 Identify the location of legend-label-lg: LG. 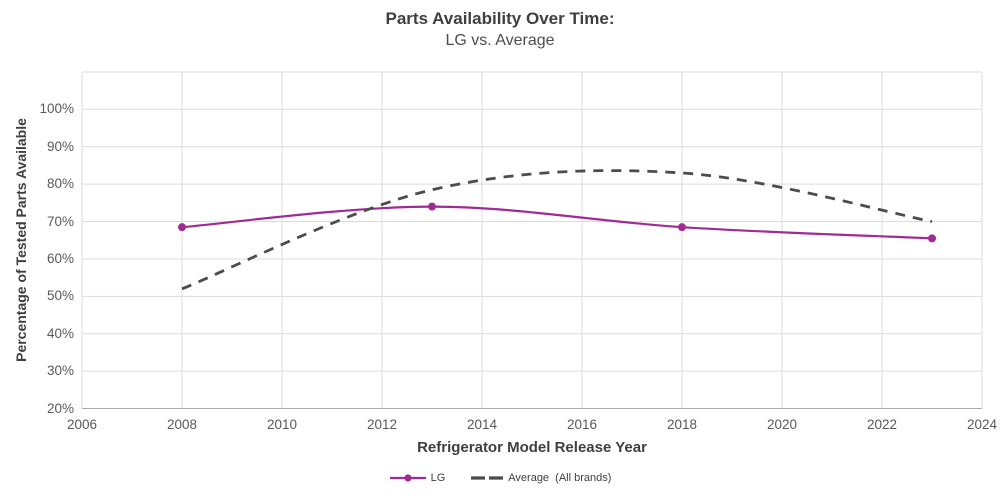
(438, 478).